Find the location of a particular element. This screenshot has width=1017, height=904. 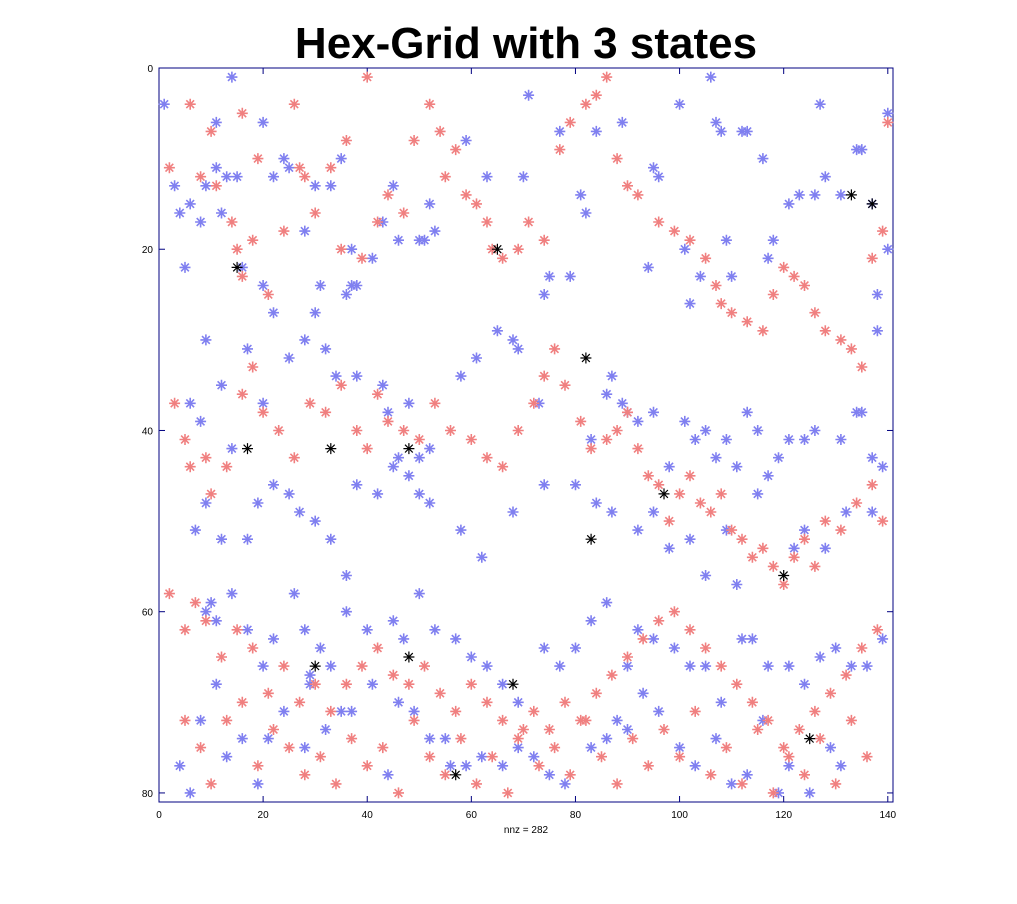

y-tick-label: 0 is located at coordinates (150, 69).